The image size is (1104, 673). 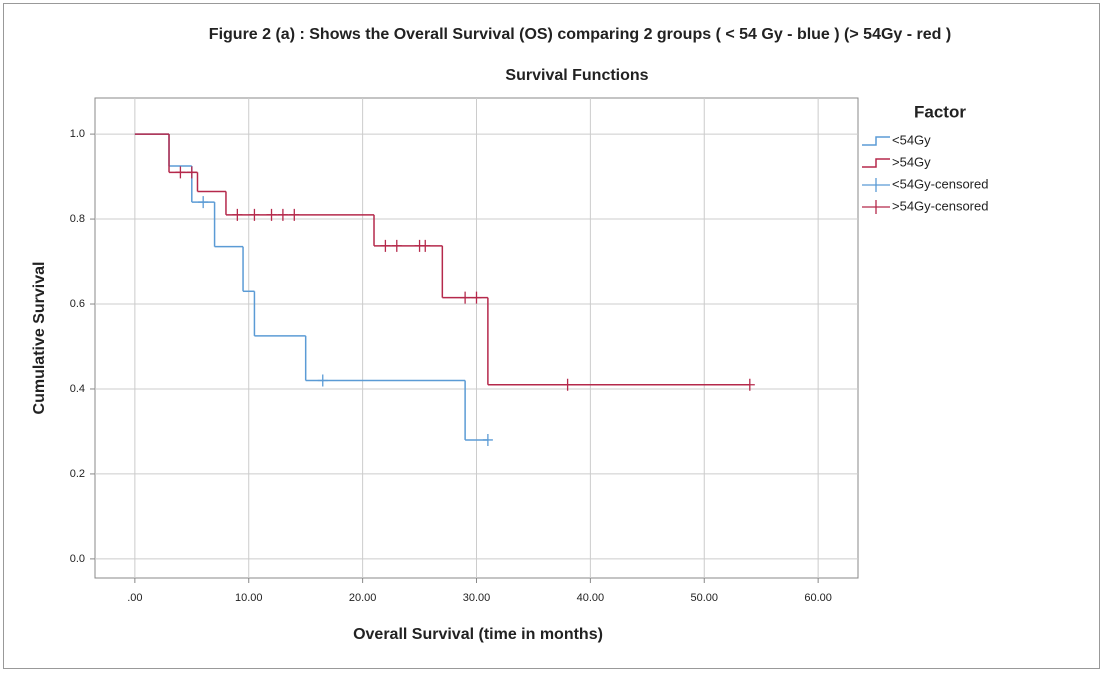 What do you see at coordinates (77, 304) in the screenshot?
I see `y-tick-label: 0.6` at bounding box center [77, 304].